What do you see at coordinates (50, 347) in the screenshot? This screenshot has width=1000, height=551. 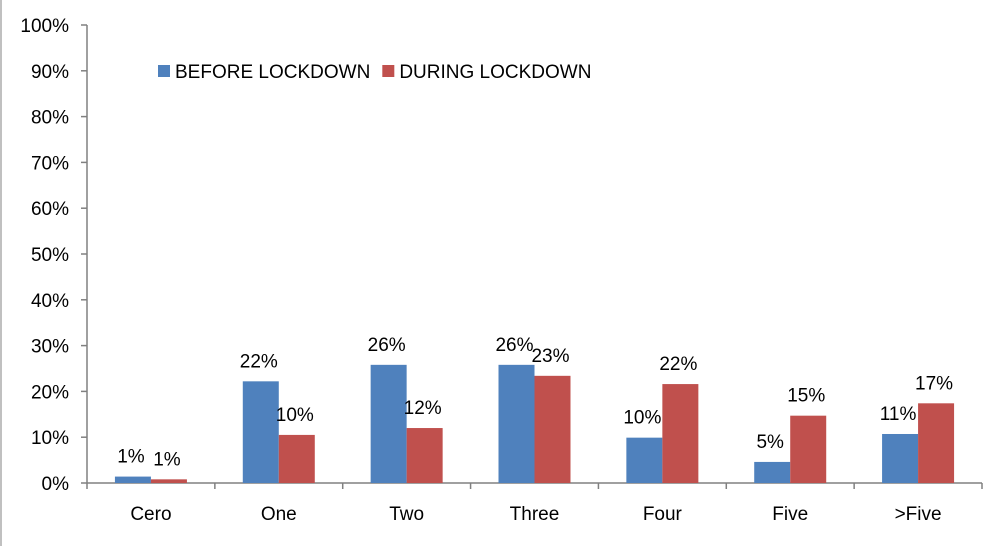 I see `y-tick-label: 30%` at bounding box center [50, 347].